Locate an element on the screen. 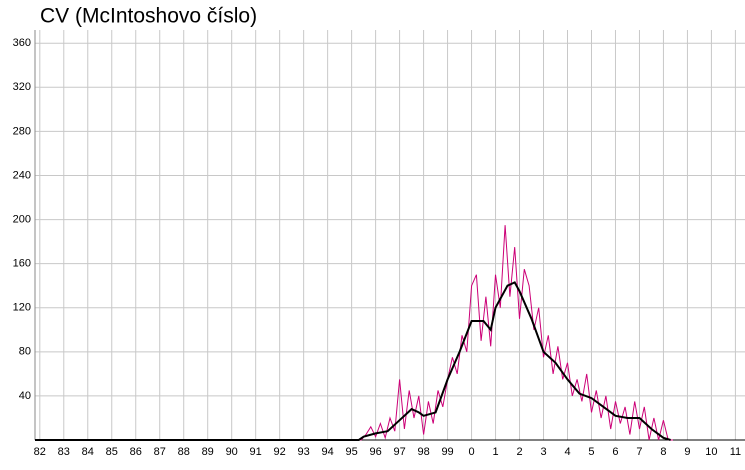  x-tick-label: 91 is located at coordinates (256, 452).